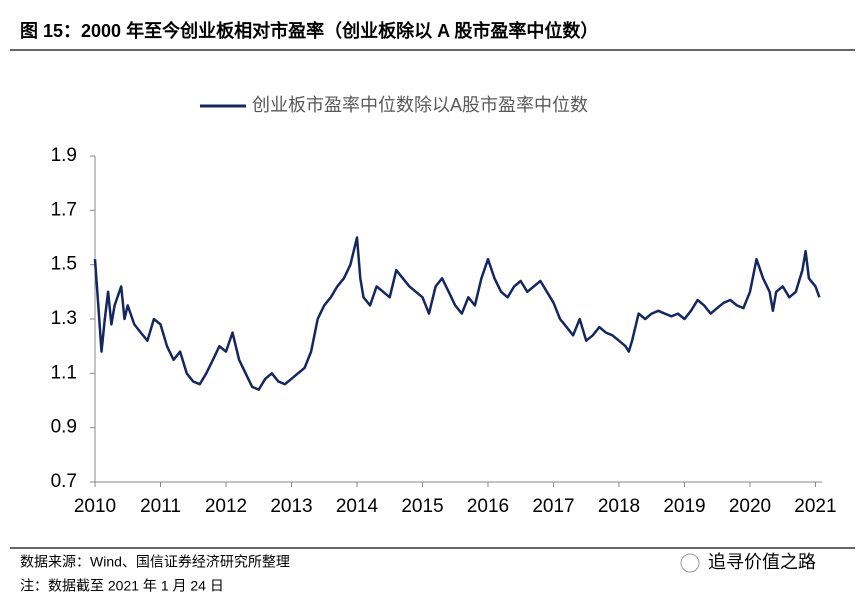 Image resolution: width=861 pixels, height=599 pixels. Describe the element at coordinates (64, 318) in the screenshot. I see `y-tick-label: 1.3` at that location.